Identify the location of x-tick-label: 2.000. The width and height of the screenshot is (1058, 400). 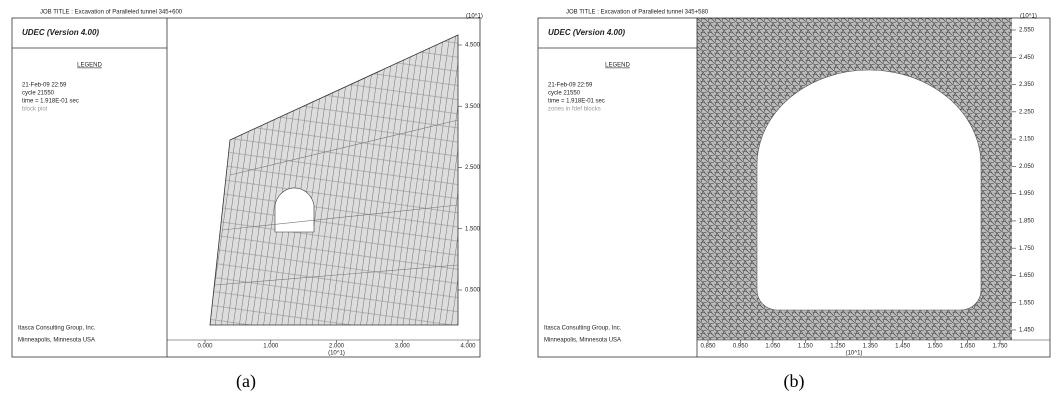
(337, 347).